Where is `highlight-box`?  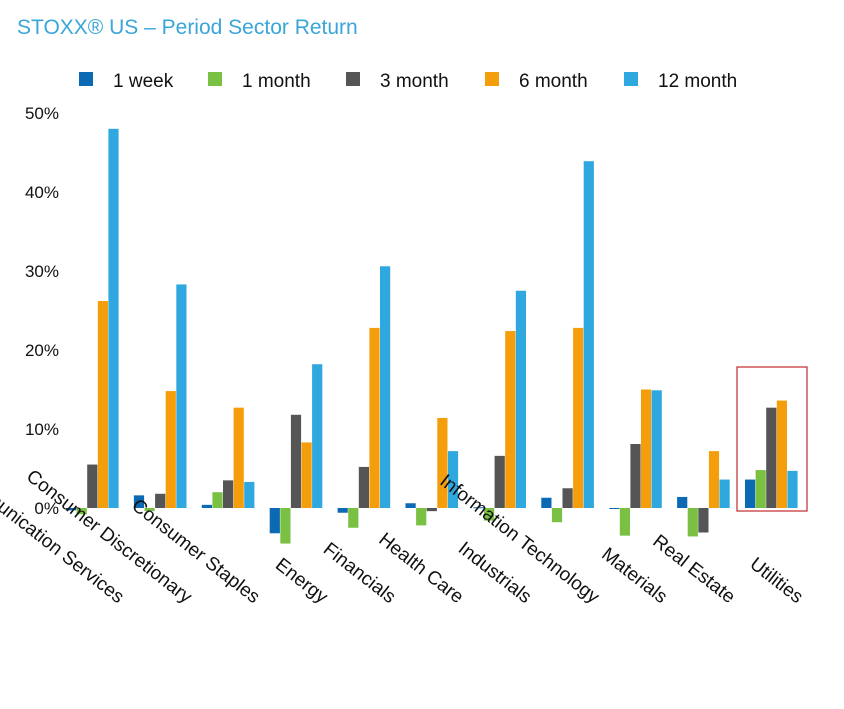 highlight-box is located at coordinates (772, 439).